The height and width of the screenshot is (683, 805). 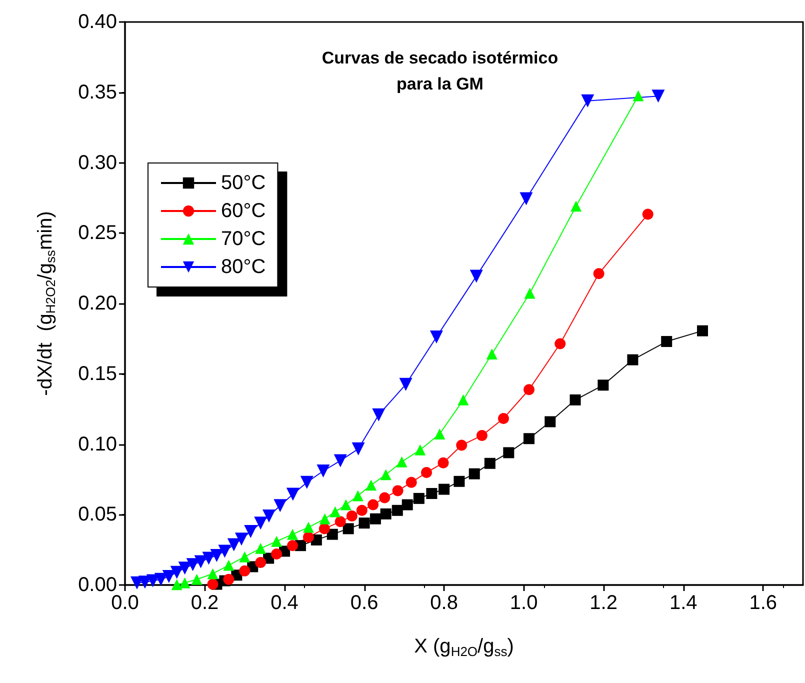 I want to click on y-tick-label: 0.15, so click(x=97, y=373).